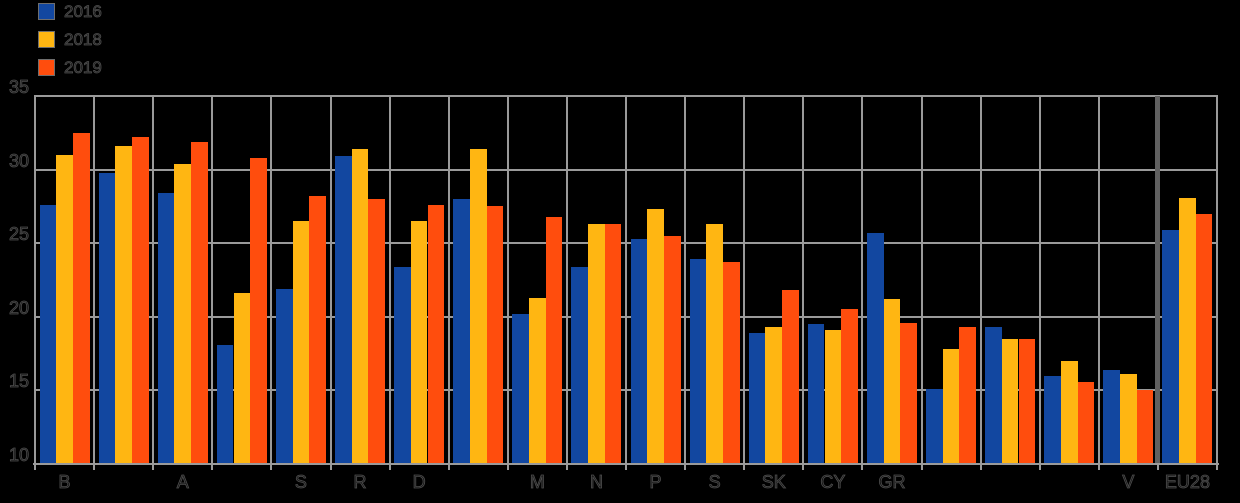  I want to click on legend-swatch-2016, so click(46, 11).